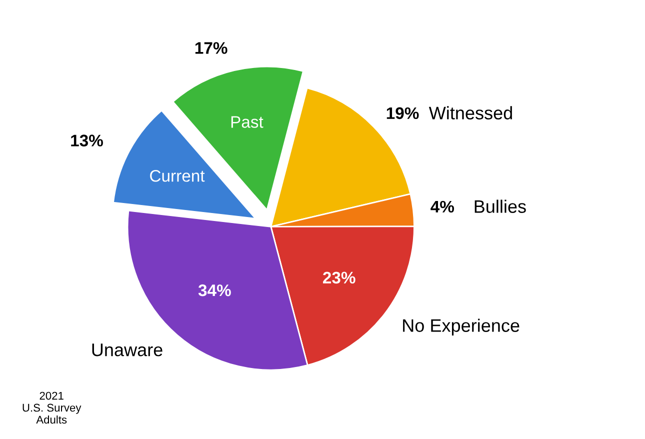  What do you see at coordinates (127, 350) in the screenshot?
I see `slice-label: Unaware` at bounding box center [127, 350].